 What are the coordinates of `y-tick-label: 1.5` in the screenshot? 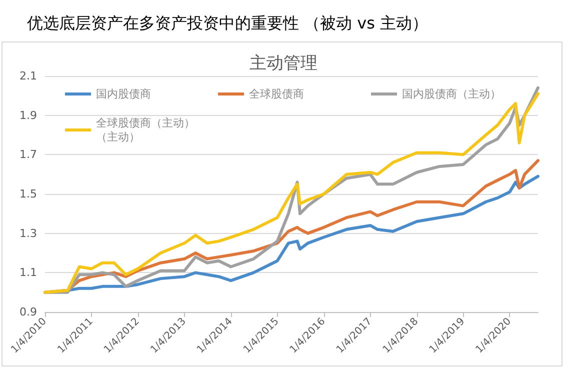 It's located at (28, 194).